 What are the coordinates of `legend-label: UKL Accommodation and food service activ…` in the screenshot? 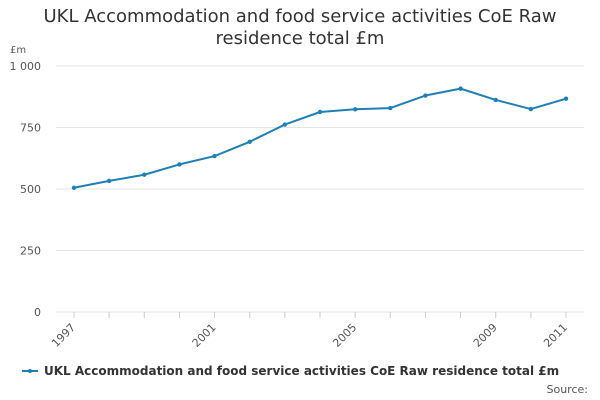 It's located at (302, 371).